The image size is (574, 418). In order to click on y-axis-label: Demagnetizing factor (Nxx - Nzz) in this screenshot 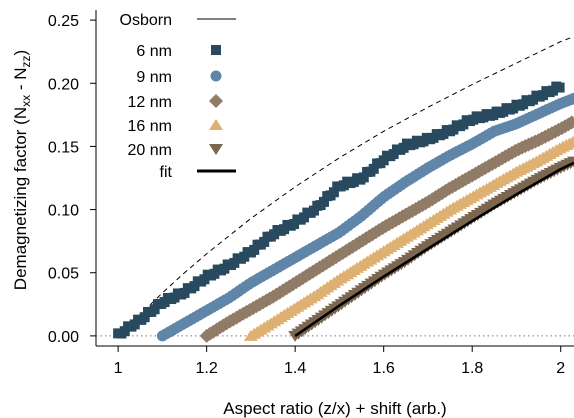, I will do `click(22, 170)`.